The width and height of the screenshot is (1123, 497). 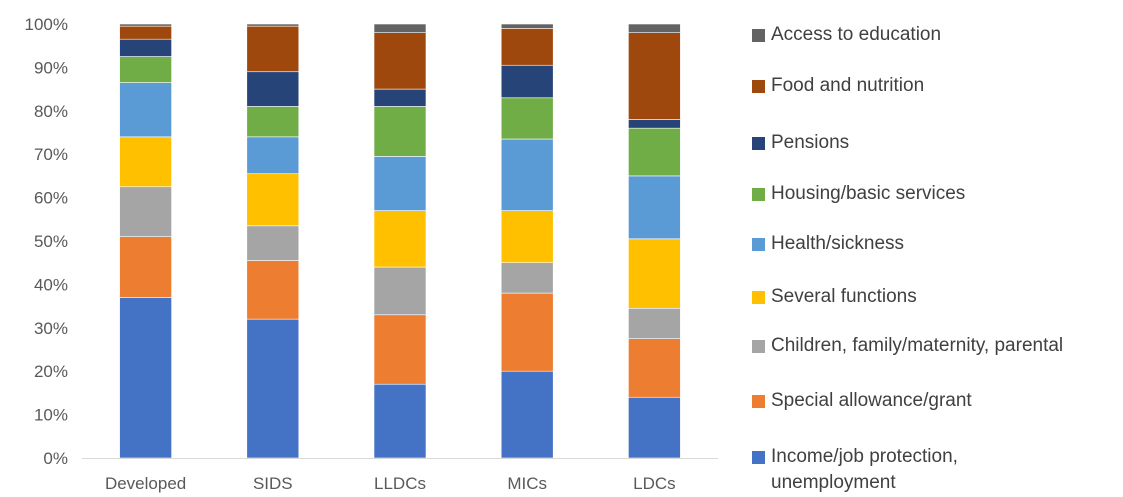 I want to click on legend-label: Housing/basic services, so click(x=868, y=193).